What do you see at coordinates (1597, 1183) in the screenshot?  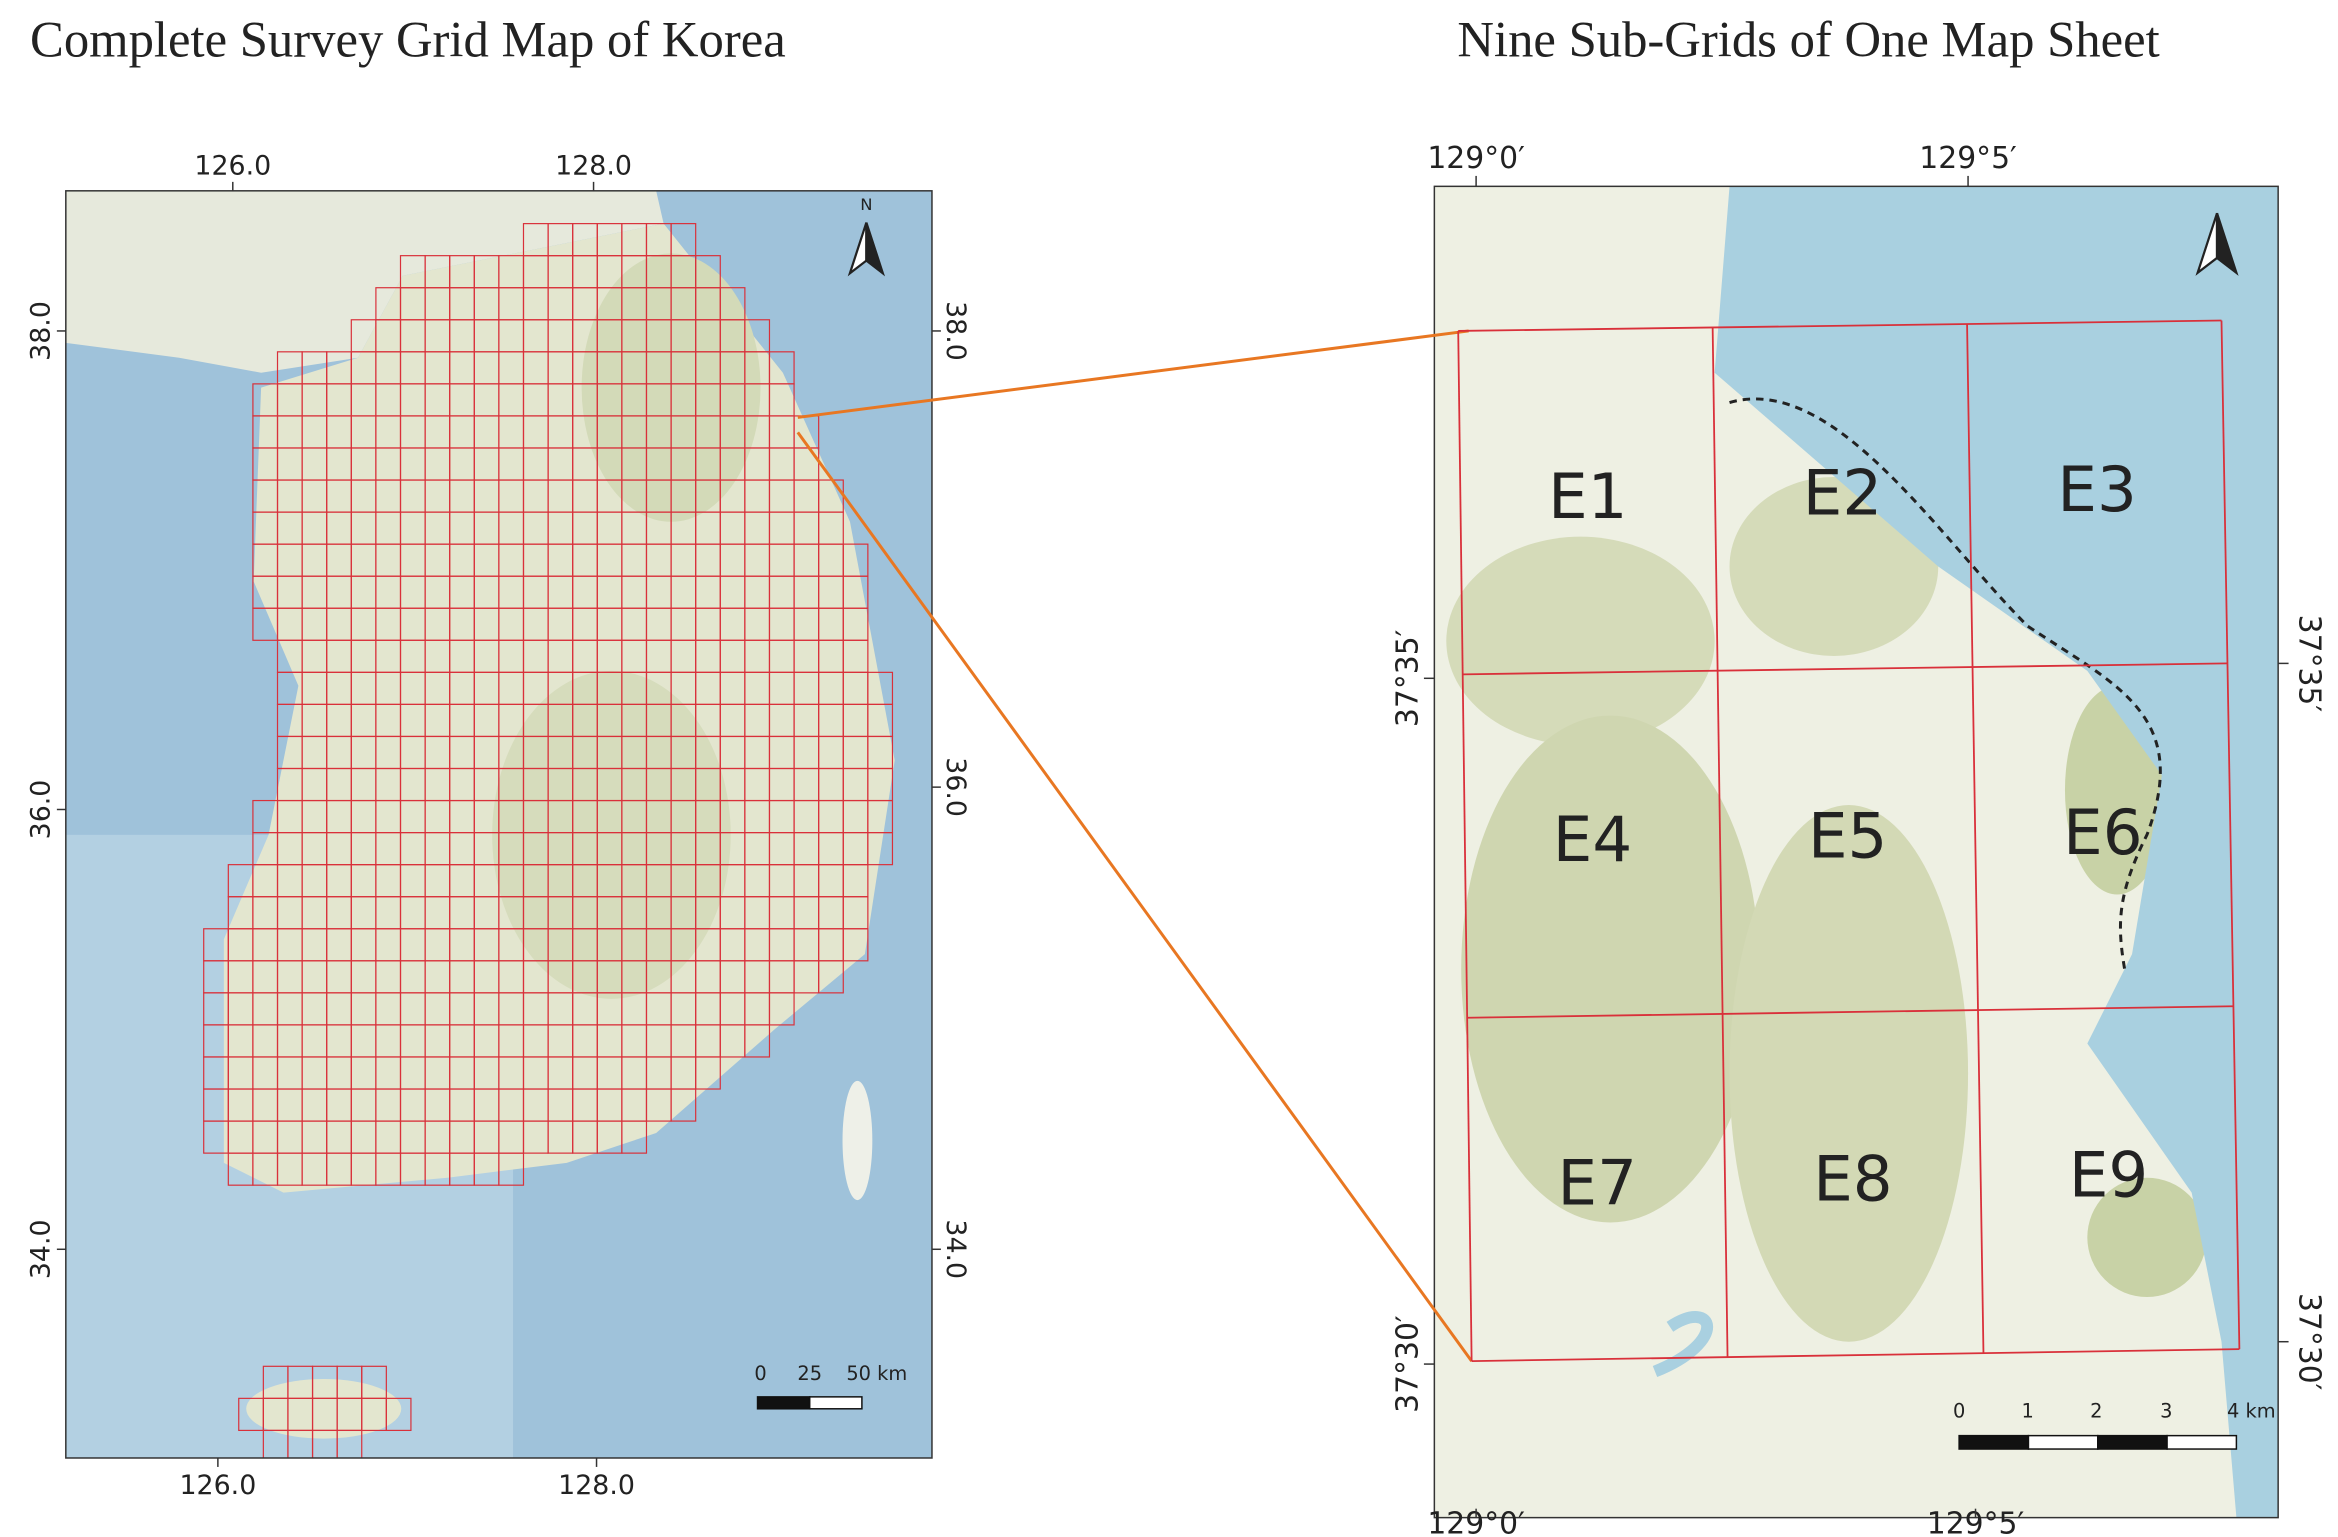 I see `sub-grid-label: E7` at bounding box center [1597, 1183].